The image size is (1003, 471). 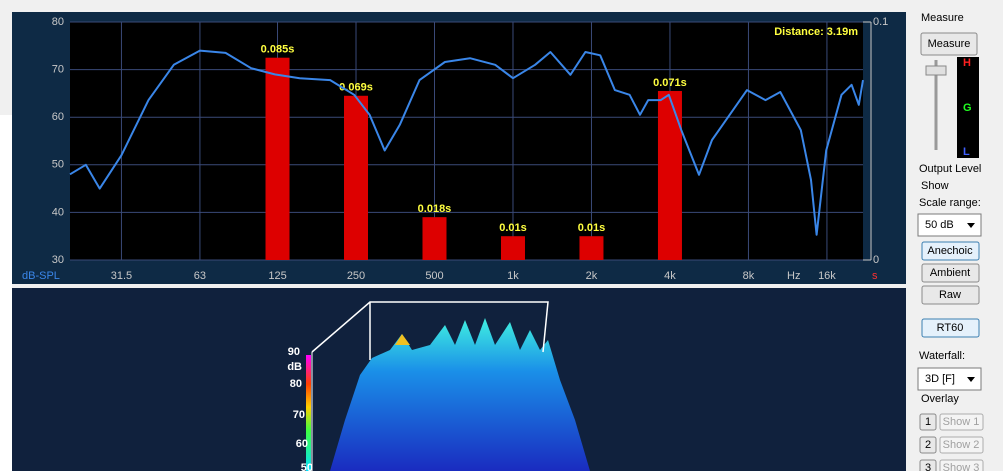 What do you see at coordinates (302, 444) in the screenshot?
I see `z-tick-label: 60` at bounding box center [302, 444].